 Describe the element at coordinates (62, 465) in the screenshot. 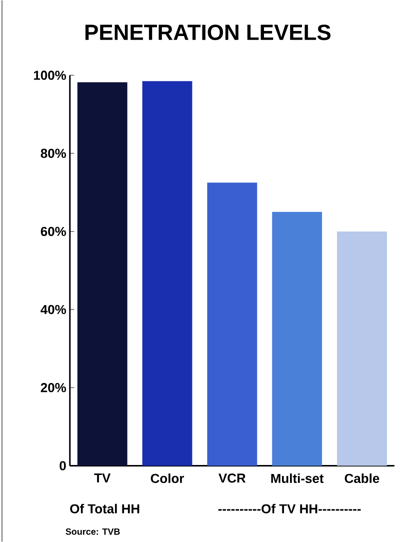

I see `y-tick-label: 0` at that location.